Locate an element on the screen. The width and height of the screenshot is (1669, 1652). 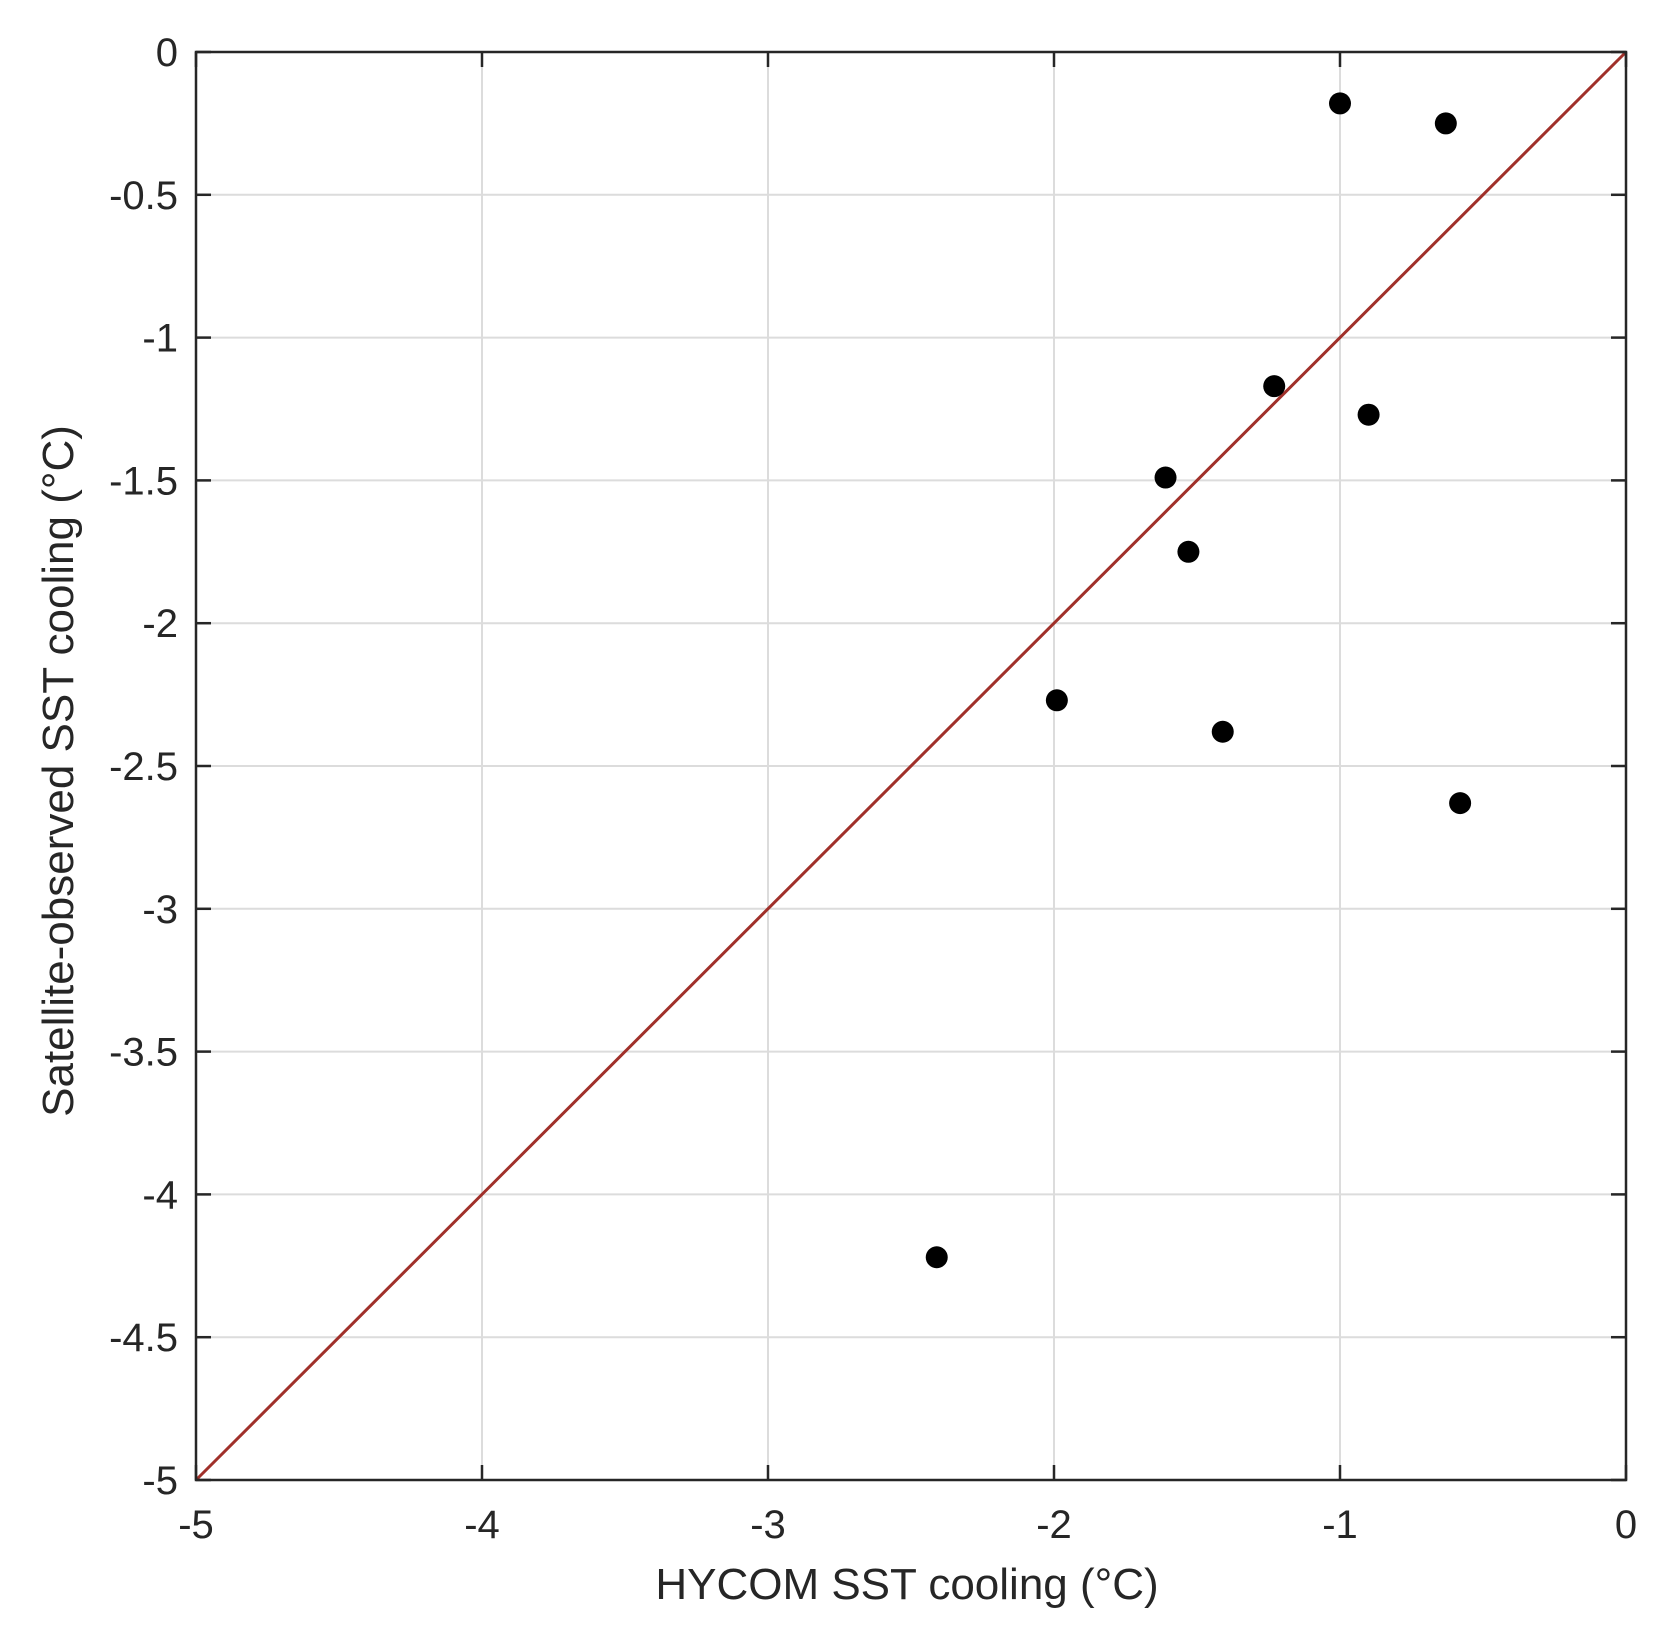
y-axis-label: Satellite-observed SST cooling (°C) is located at coordinates (58, 771).